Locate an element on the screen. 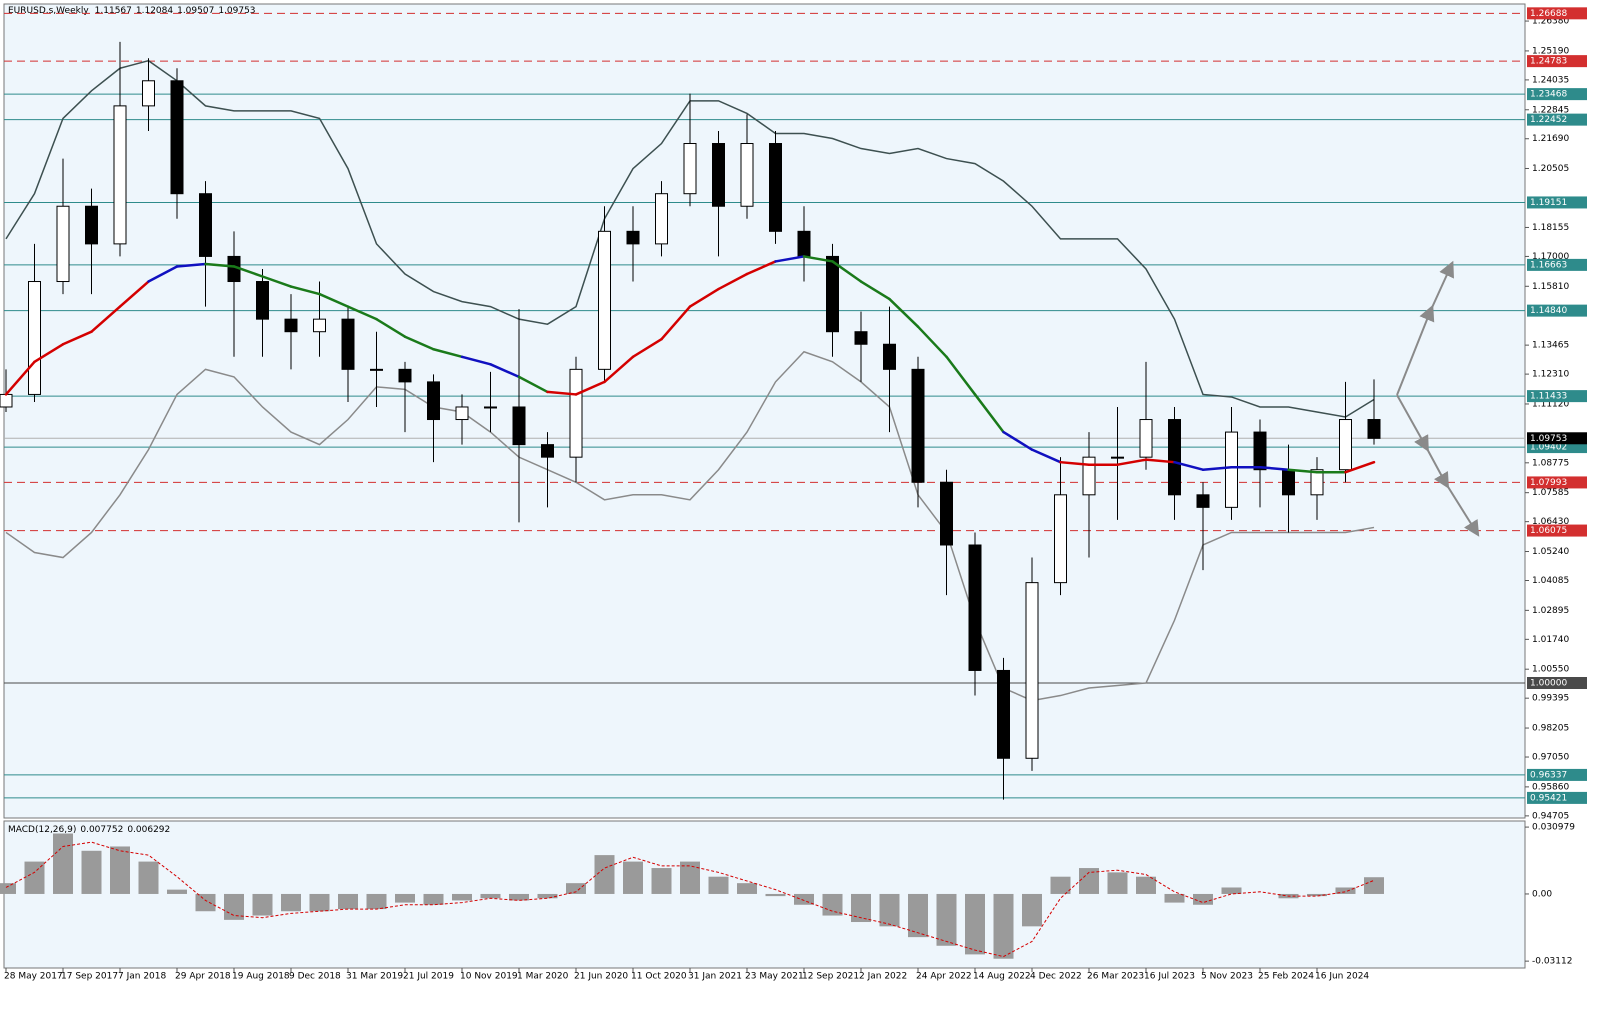 The image size is (1600, 1010). level-tag: 1.22452 is located at coordinates (1557, 119).